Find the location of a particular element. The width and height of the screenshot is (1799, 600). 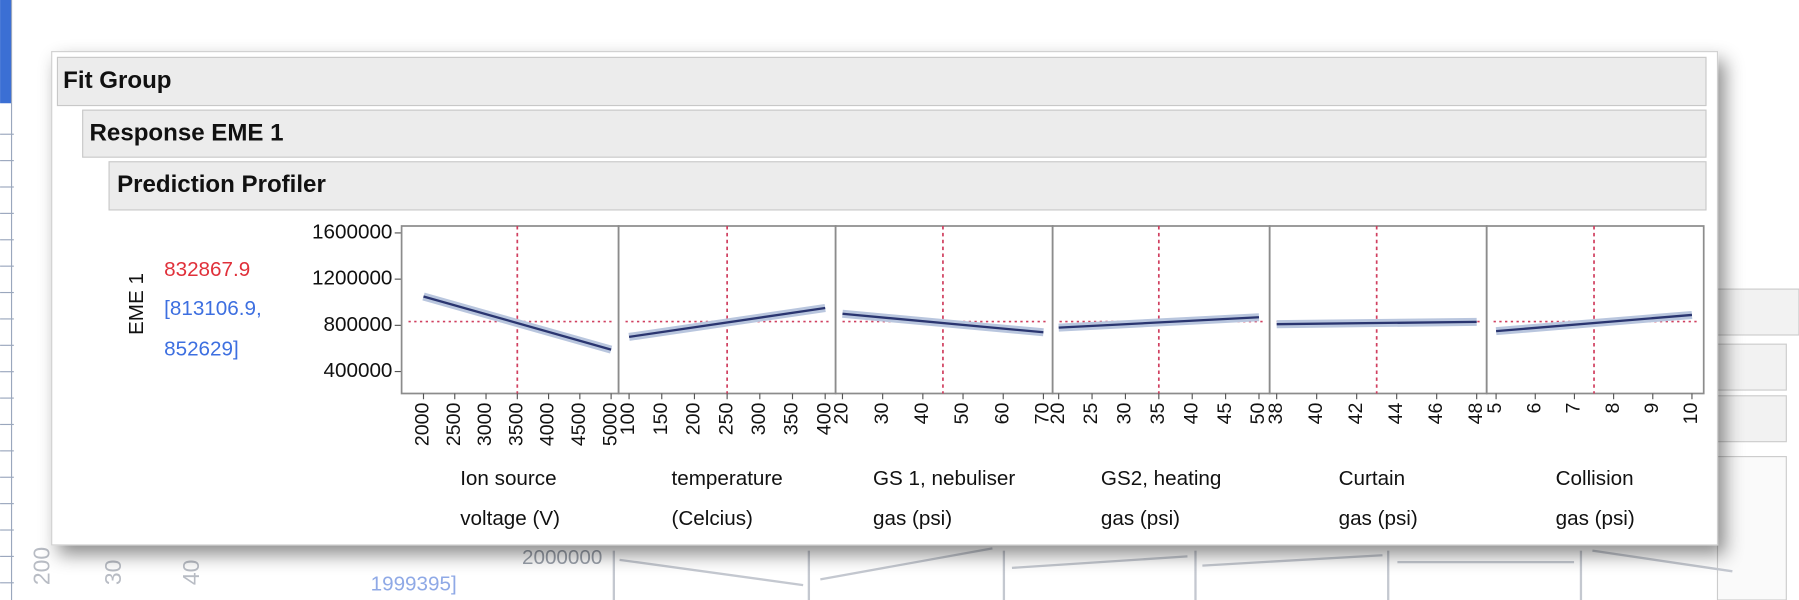

x-axis-label: voltage (V) is located at coordinates (510, 518).